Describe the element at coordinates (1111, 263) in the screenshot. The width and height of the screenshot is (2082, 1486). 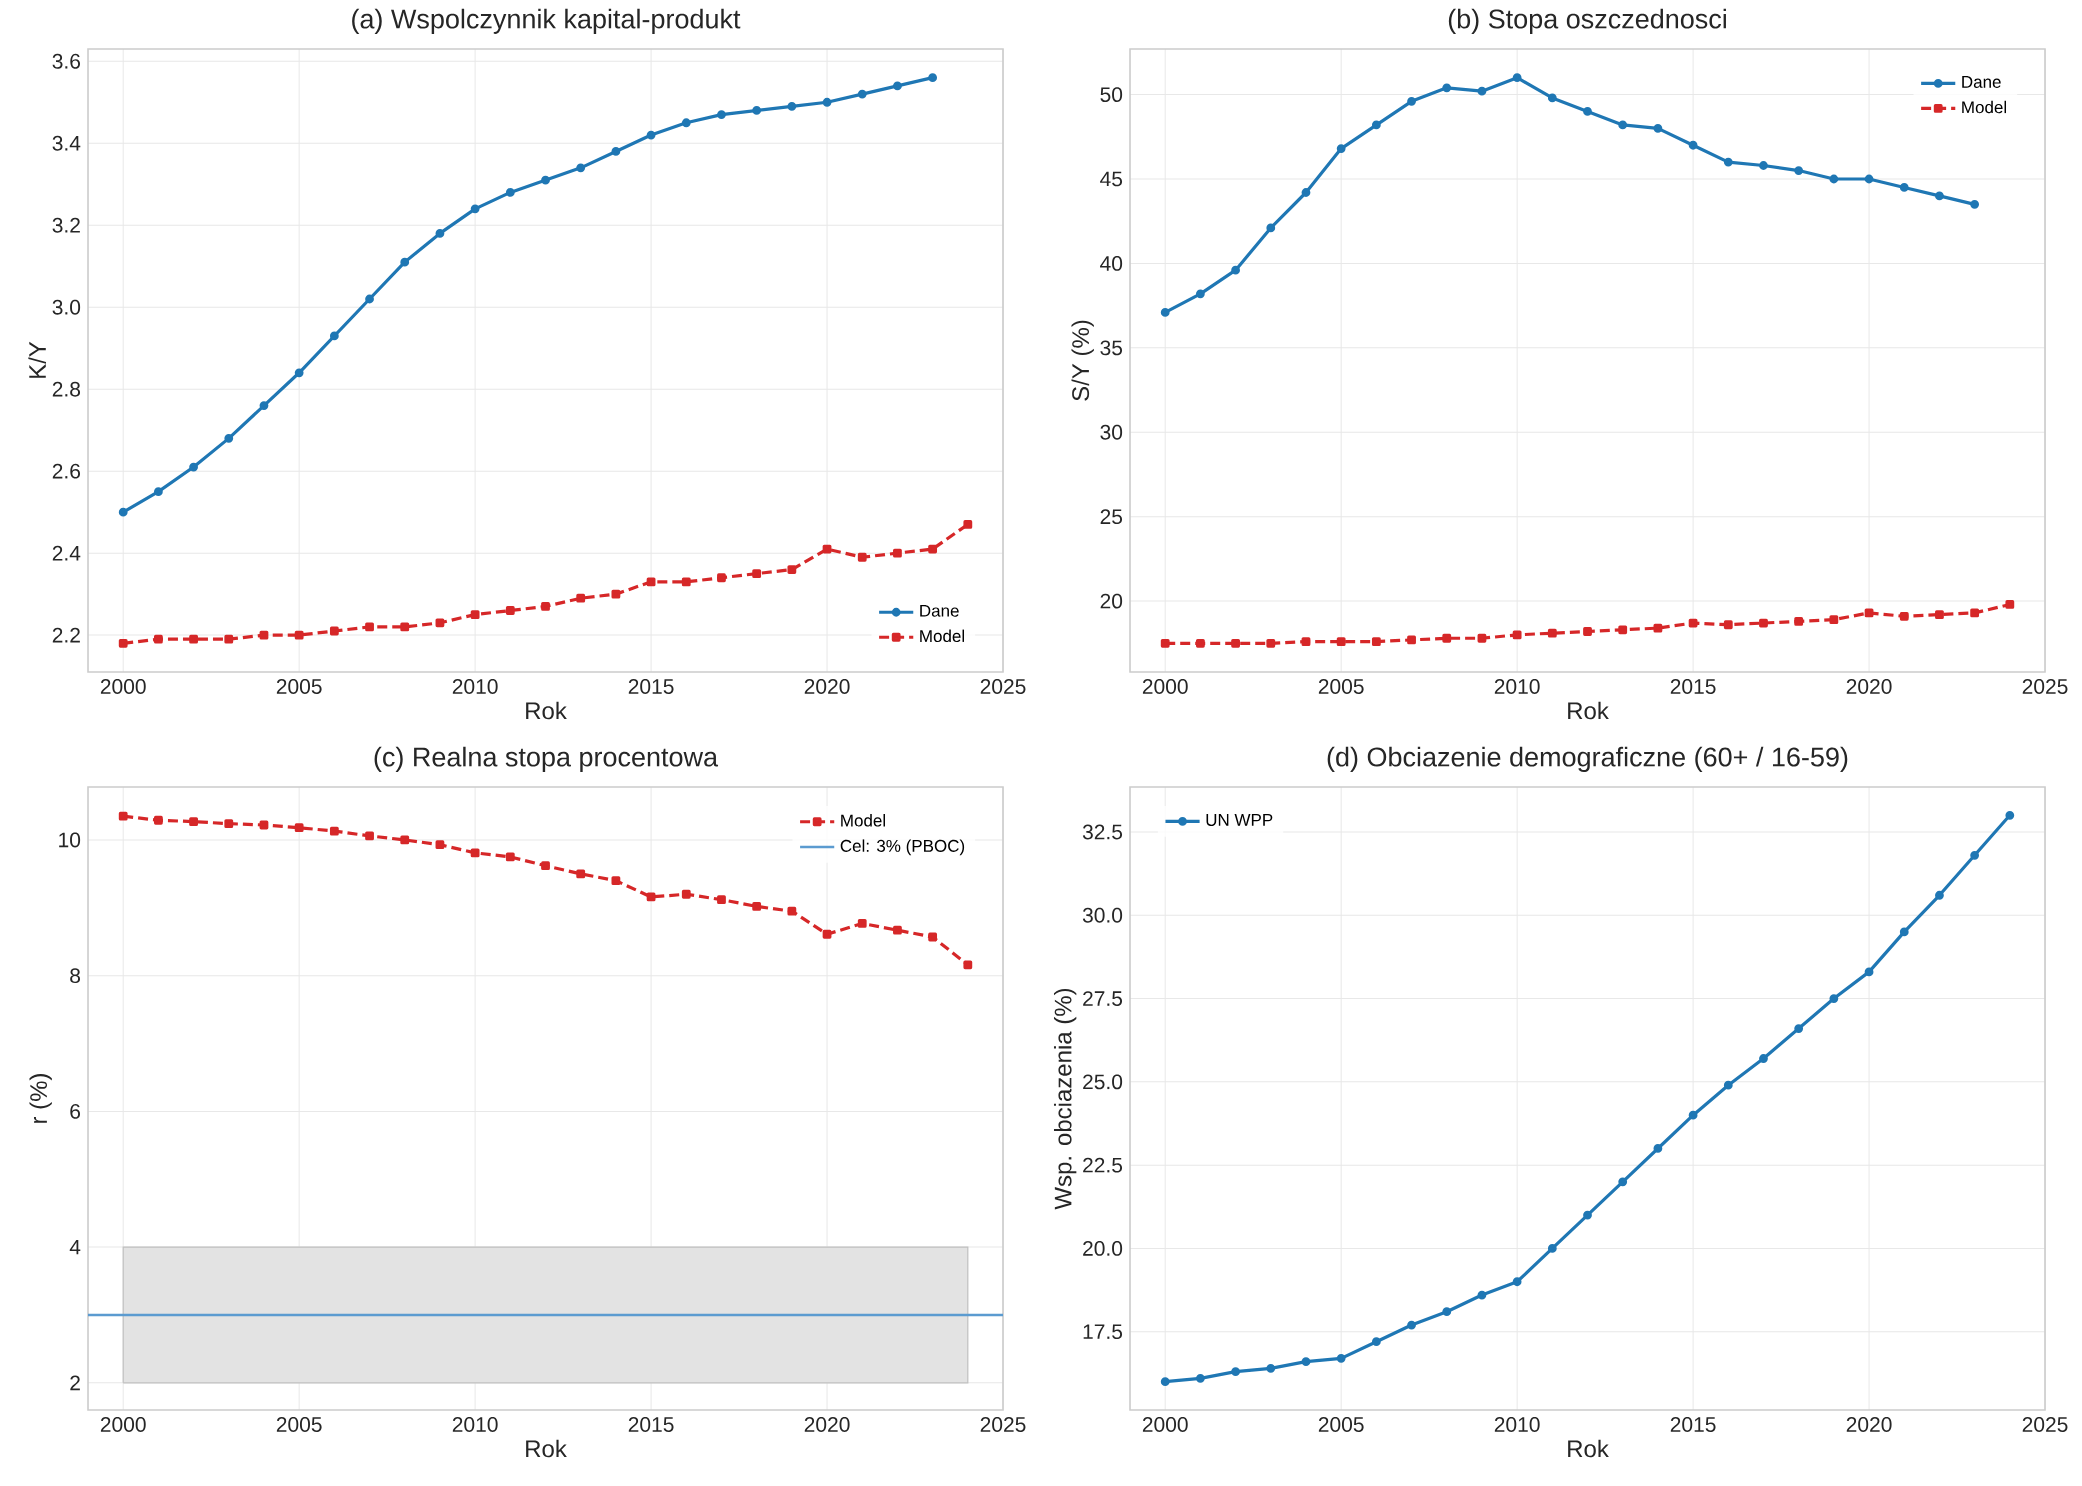
I see `y-tick-label: 40` at that location.